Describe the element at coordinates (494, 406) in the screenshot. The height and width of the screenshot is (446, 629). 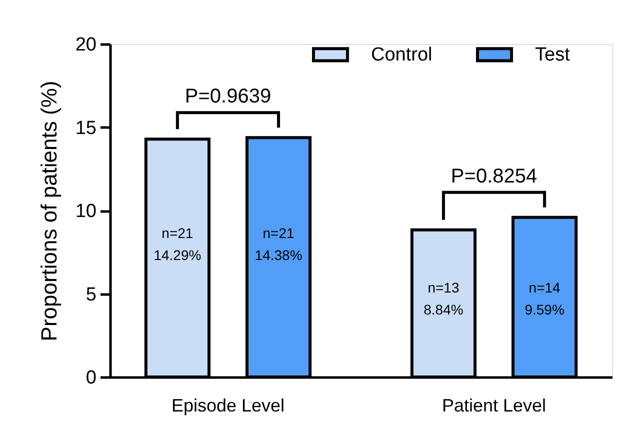
I see `x-tick-label: Patient Level` at that location.